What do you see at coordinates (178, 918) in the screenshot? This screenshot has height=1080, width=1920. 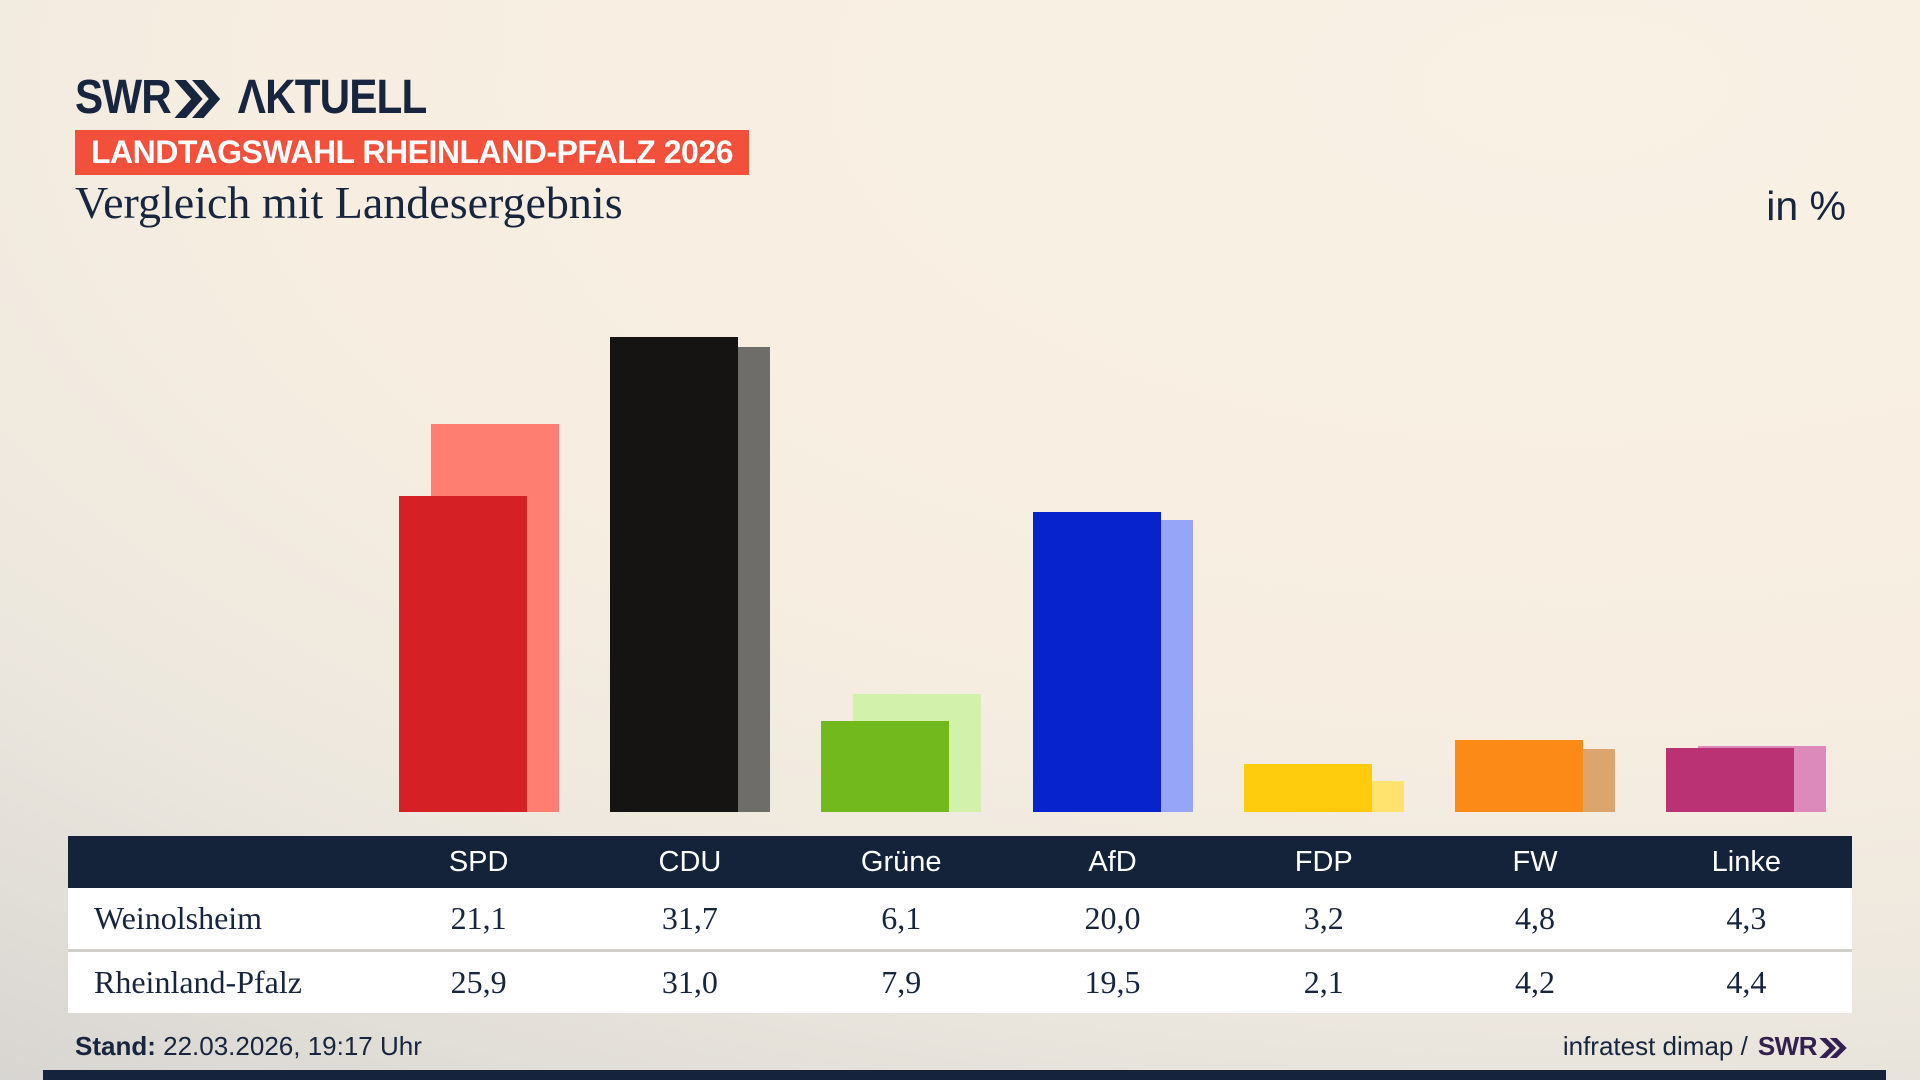 I see `row-label-weinolsheim: Weinolsheim` at bounding box center [178, 918].